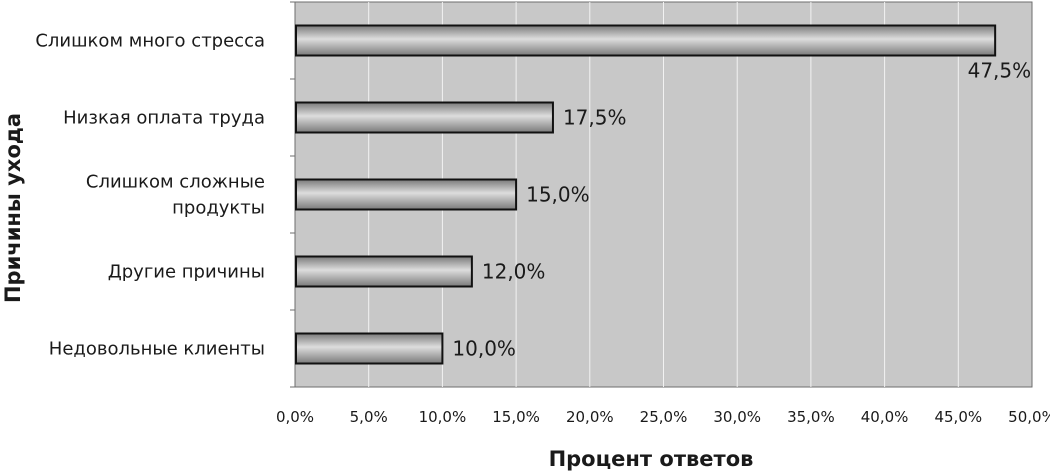 The width and height of the screenshot is (1050, 471). I want to click on x-tick-label: 25,0%, so click(664, 417).